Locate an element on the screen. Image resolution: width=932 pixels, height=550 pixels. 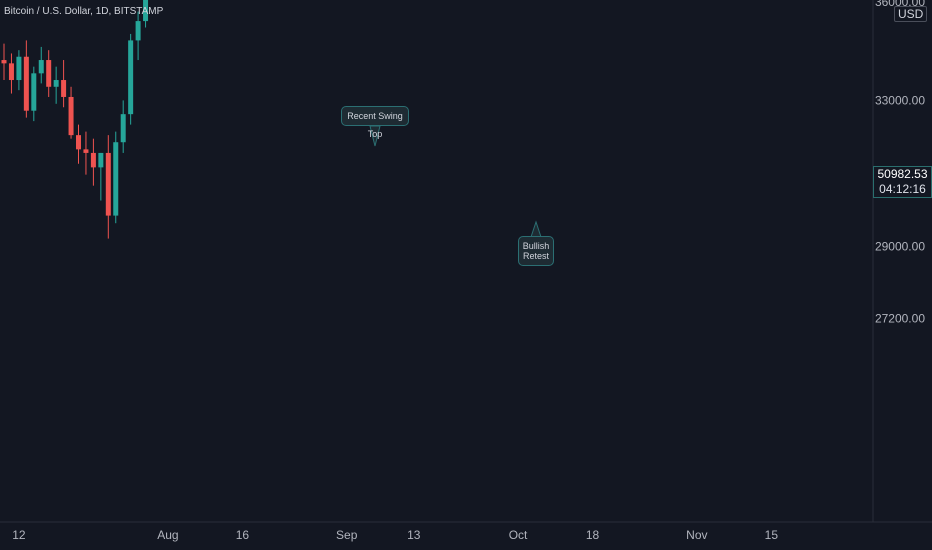
time-tick-label: 16 is located at coordinates (243, 535).